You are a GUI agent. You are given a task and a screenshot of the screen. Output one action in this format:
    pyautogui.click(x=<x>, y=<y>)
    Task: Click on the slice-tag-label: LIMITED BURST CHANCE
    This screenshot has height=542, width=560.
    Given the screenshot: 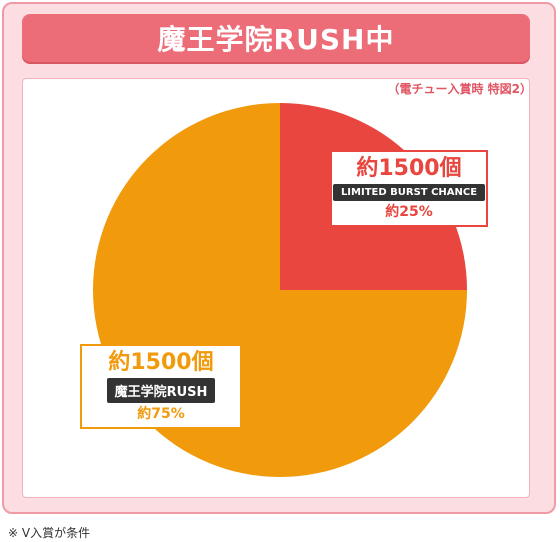 What is the action you would take?
    pyautogui.click(x=409, y=192)
    